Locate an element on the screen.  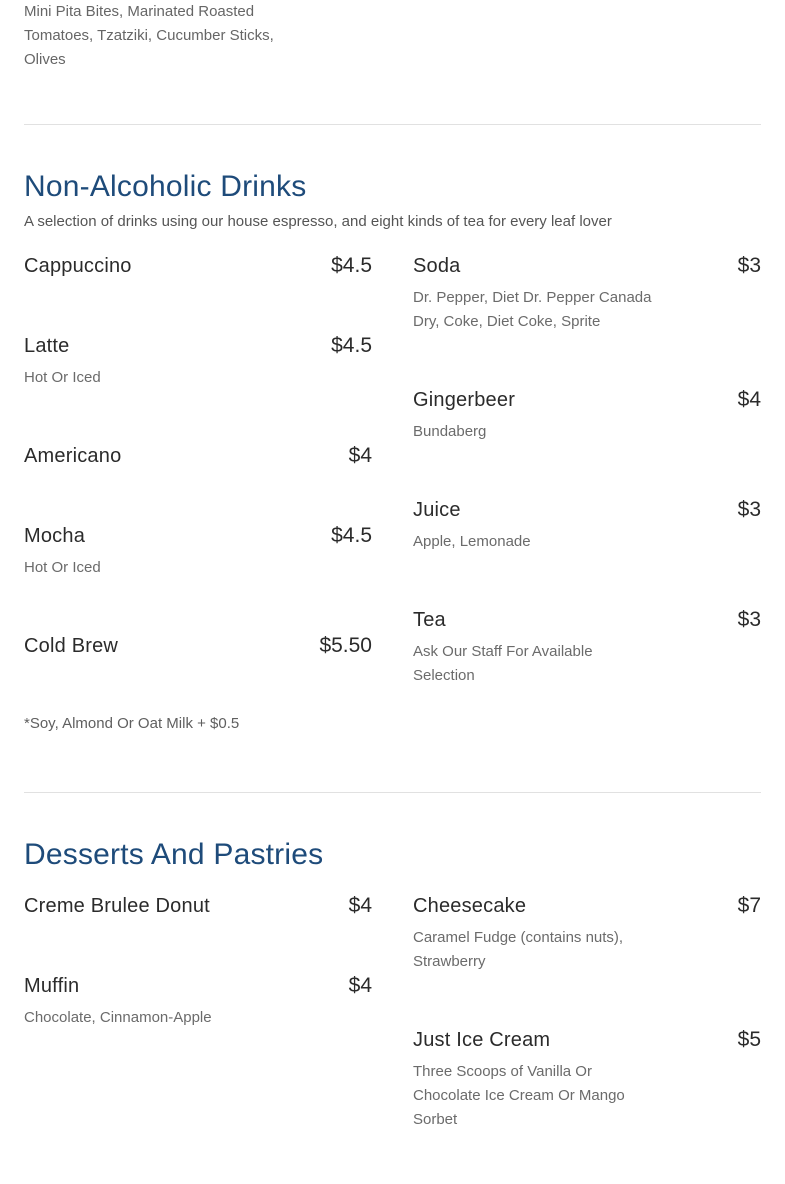
item-name: Creme Brulee Donut is located at coordinates (117, 906).